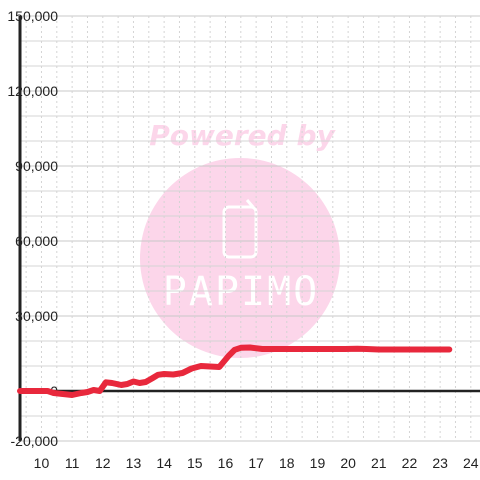  Describe the element at coordinates (195, 463) in the screenshot. I see `x-tick-label: 15` at that location.